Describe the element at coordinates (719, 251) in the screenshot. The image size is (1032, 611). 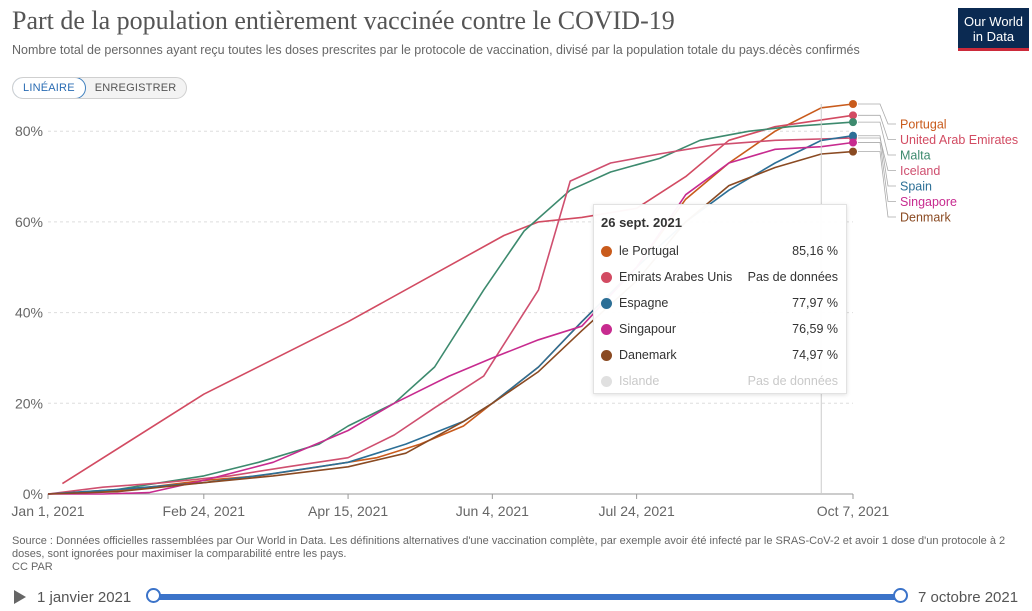
I see `tooltip-row: le Portugal 85,16 %` at that location.